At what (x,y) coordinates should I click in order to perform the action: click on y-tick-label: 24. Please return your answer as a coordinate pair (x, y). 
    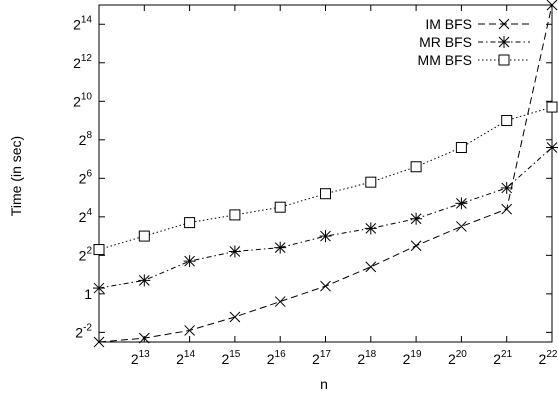
    Looking at the image, I should click on (86, 216).